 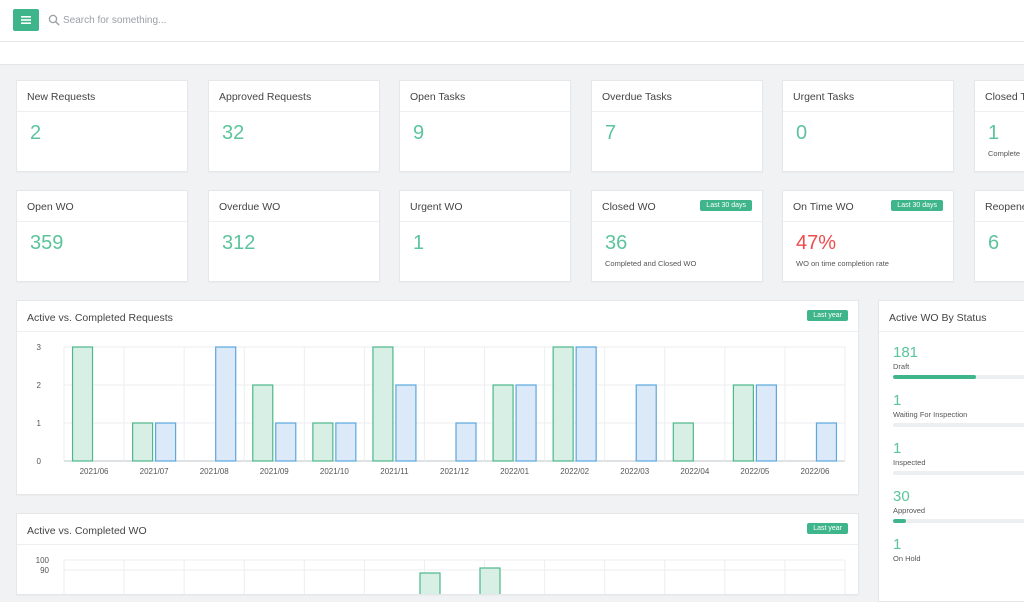 I want to click on x-tick-label: 2021/07, so click(x=154, y=471).